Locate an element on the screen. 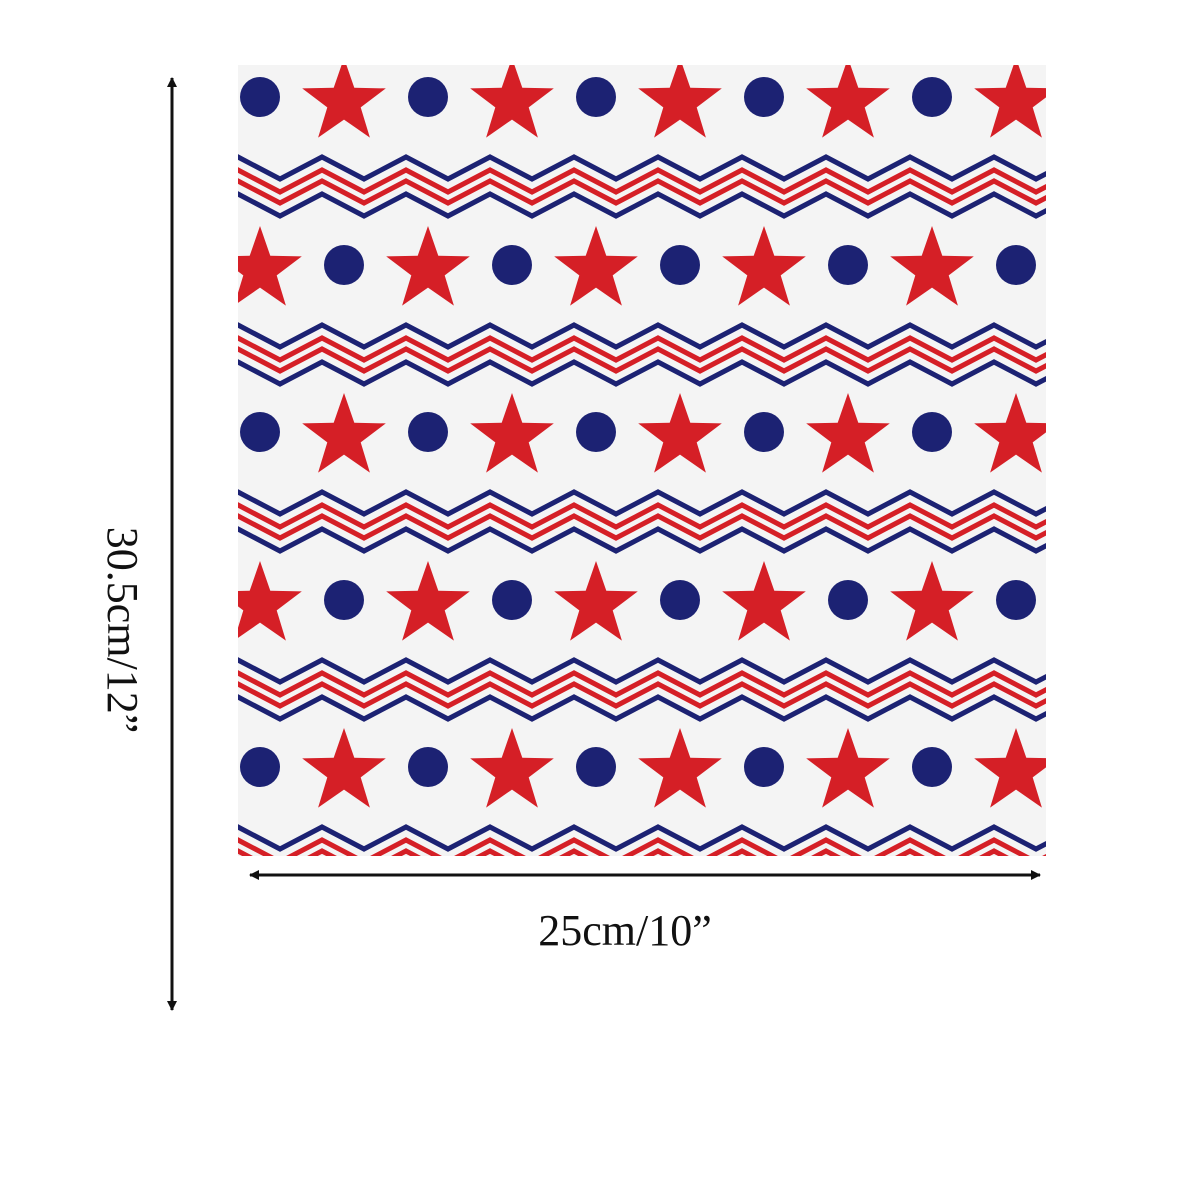  width-label: 25cm/10” is located at coordinates (625, 930).